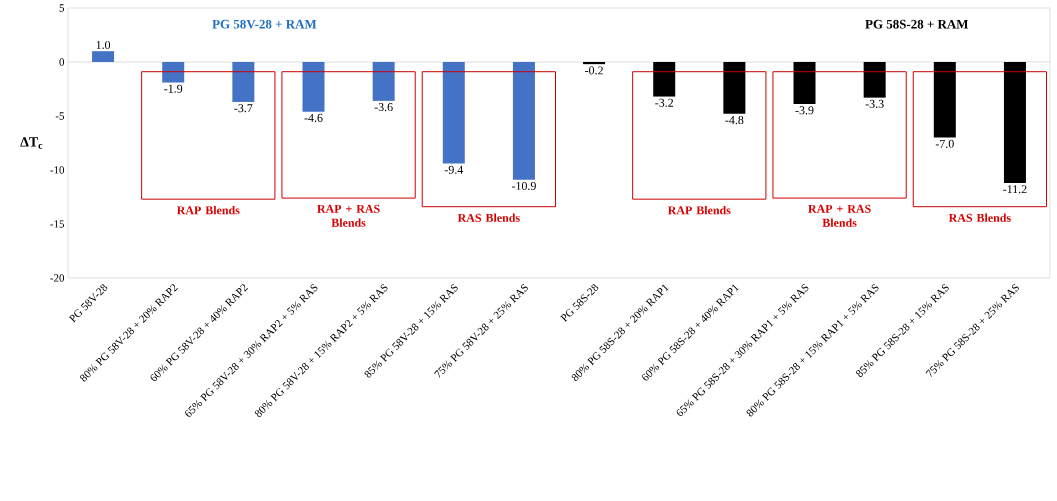 The height and width of the screenshot is (501, 1057). I want to click on data-label: -7.0, so click(944, 143).